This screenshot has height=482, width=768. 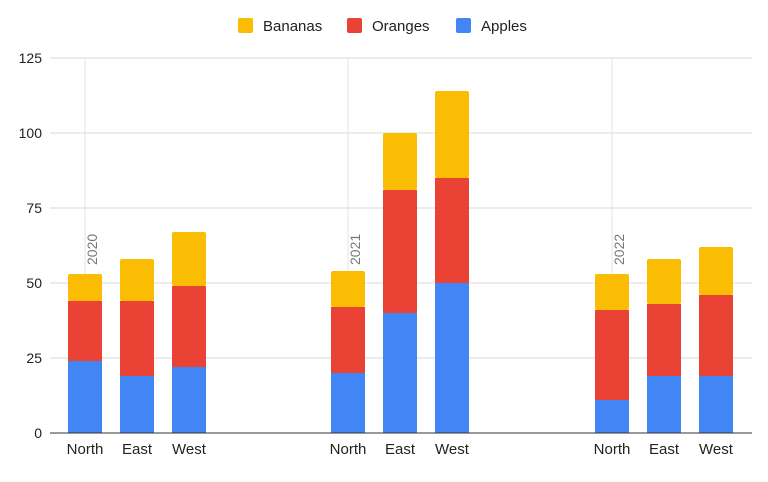 What do you see at coordinates (245, 25) in the screenshot?
I see `legend-swatch-bananas` at bounding box center [245, 25].